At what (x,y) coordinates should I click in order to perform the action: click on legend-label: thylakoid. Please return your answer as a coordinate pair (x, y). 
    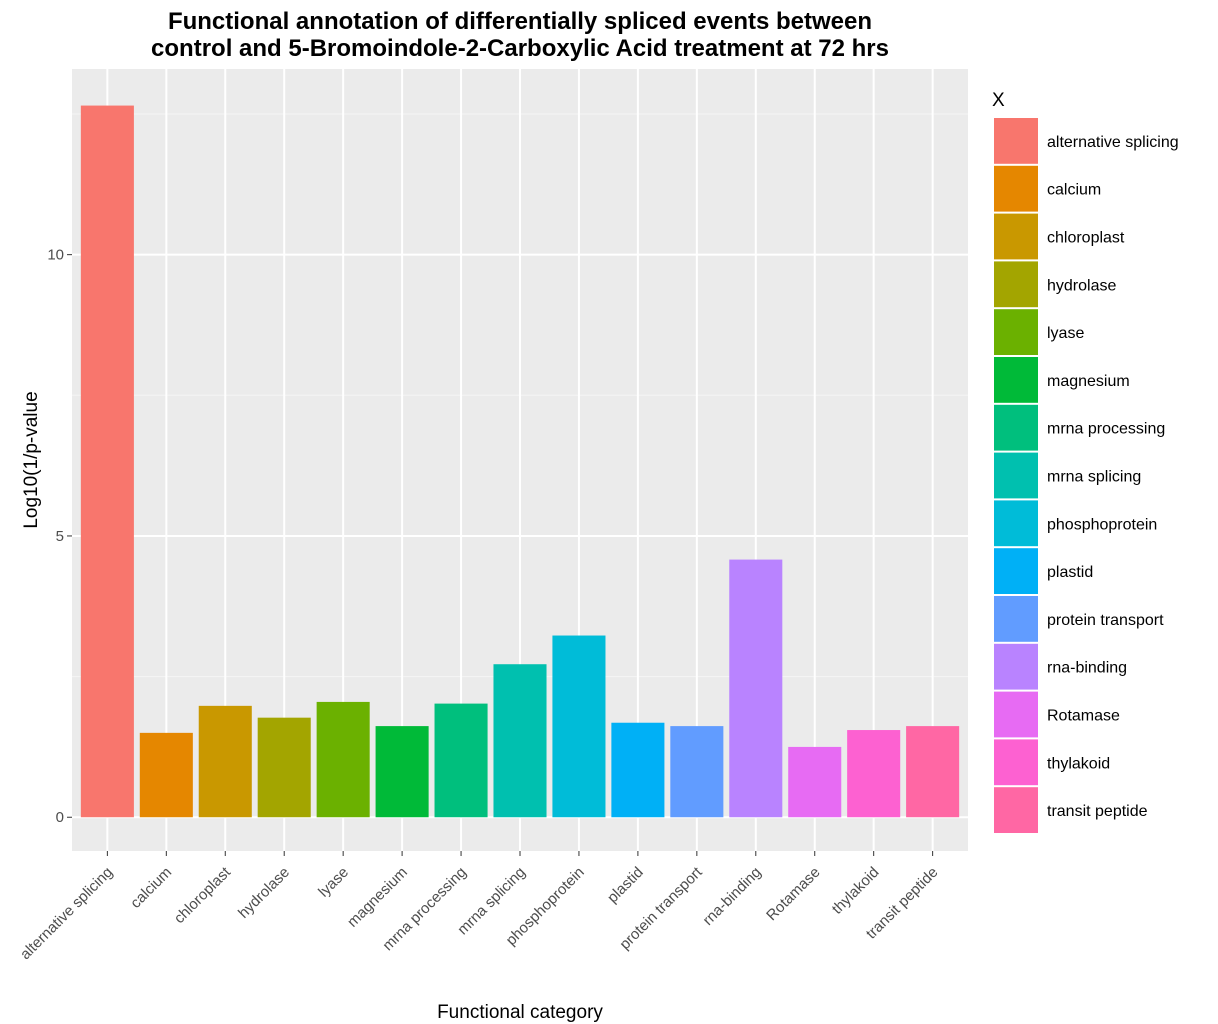
    Looking at the image, I should click on (1078, 763).